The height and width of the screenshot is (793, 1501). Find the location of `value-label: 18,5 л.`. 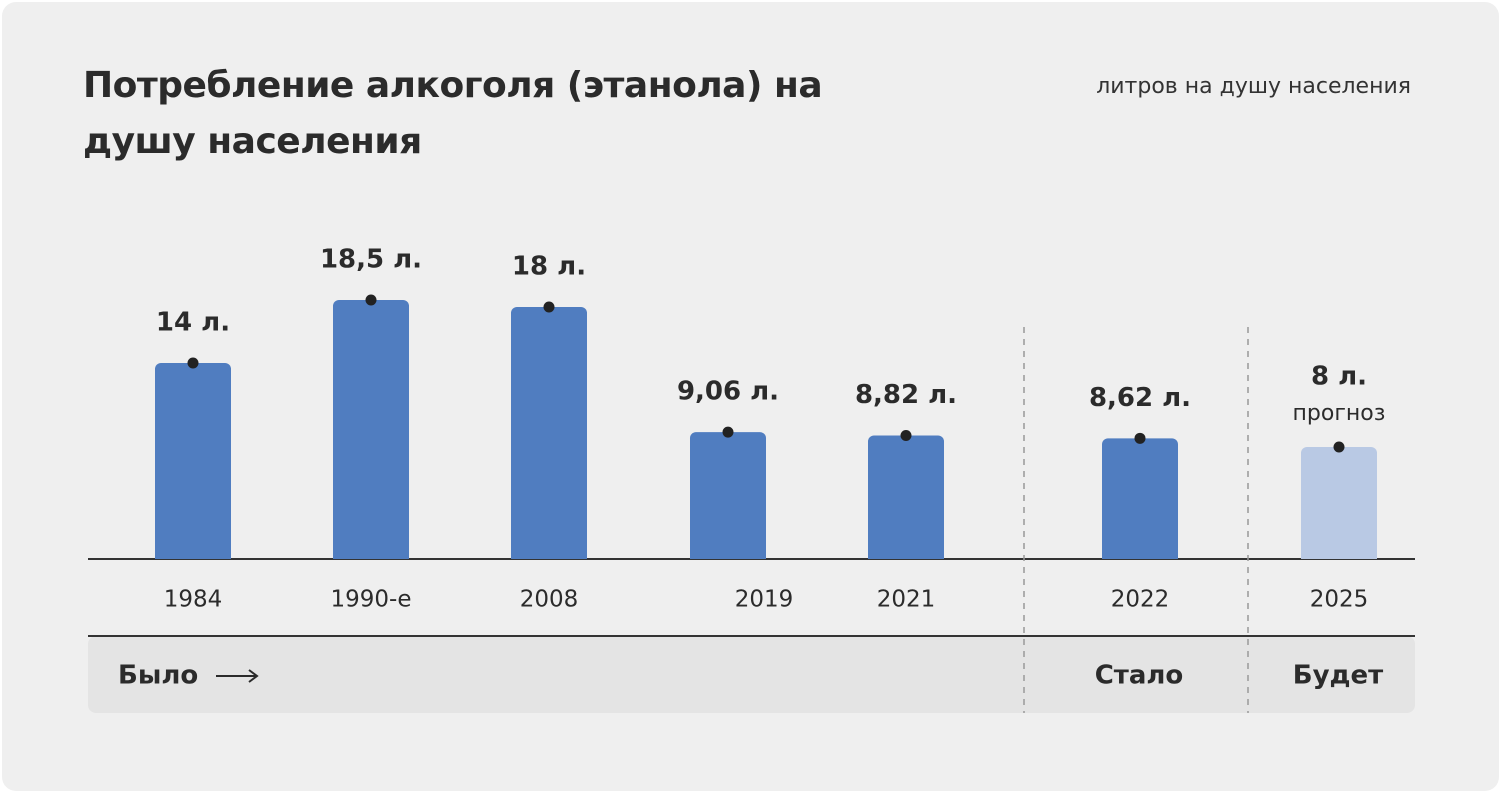

value-label: 18,5 л. is located at coordinates (371, 260).